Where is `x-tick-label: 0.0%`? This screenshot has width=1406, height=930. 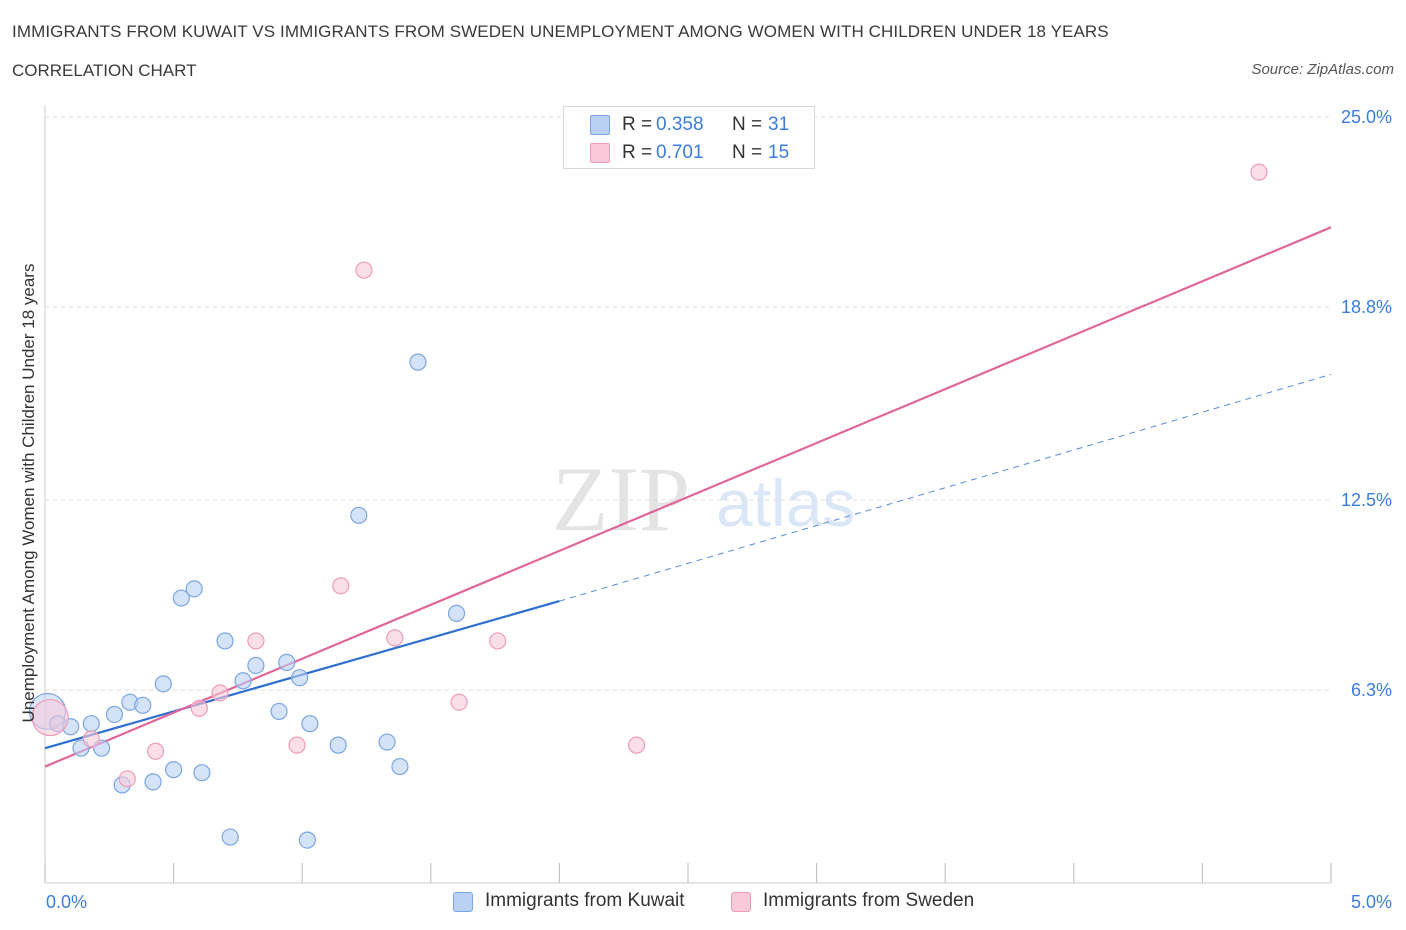 x-tick-label: 0.0% is located at coordinates (66, 902).